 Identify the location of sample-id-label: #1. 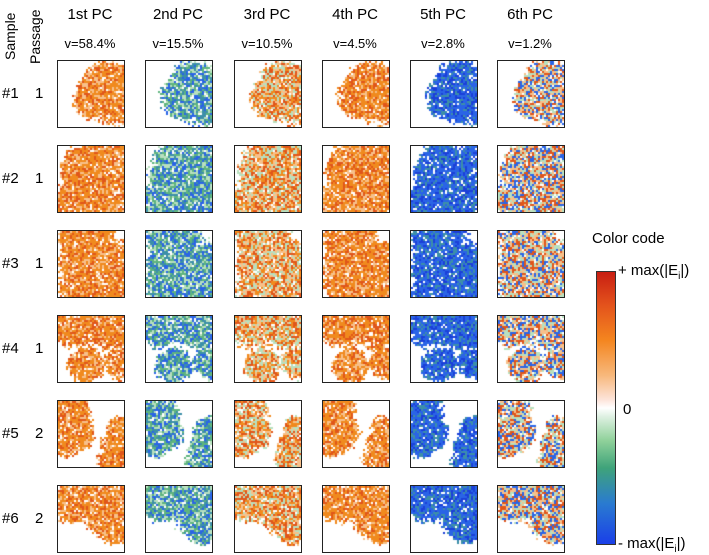
(10, 93).